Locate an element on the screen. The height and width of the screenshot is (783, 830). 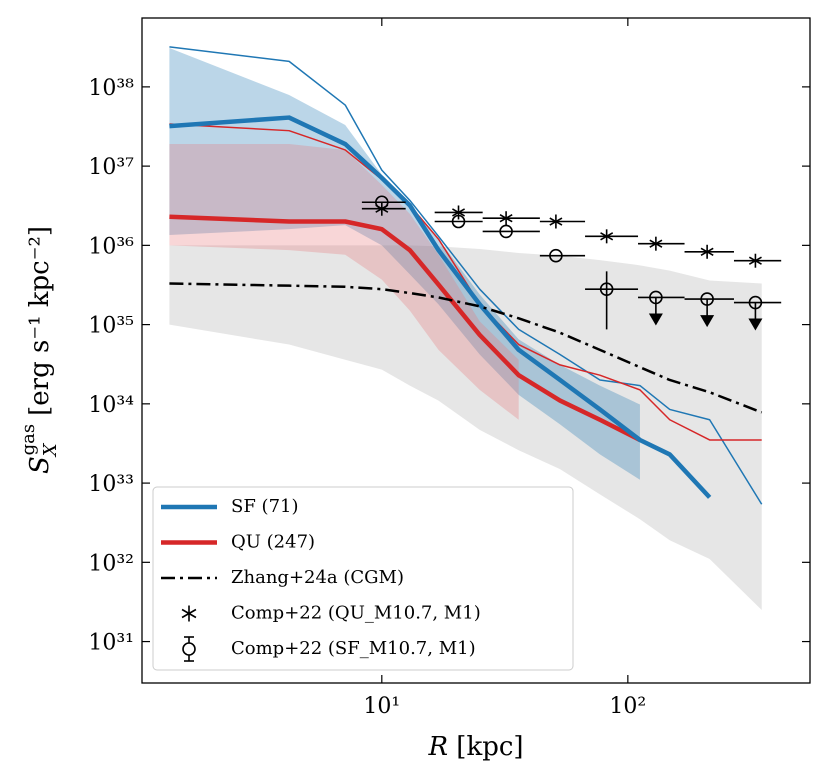
x-tick-label: 10¹ is located at coordinates (381, 706).